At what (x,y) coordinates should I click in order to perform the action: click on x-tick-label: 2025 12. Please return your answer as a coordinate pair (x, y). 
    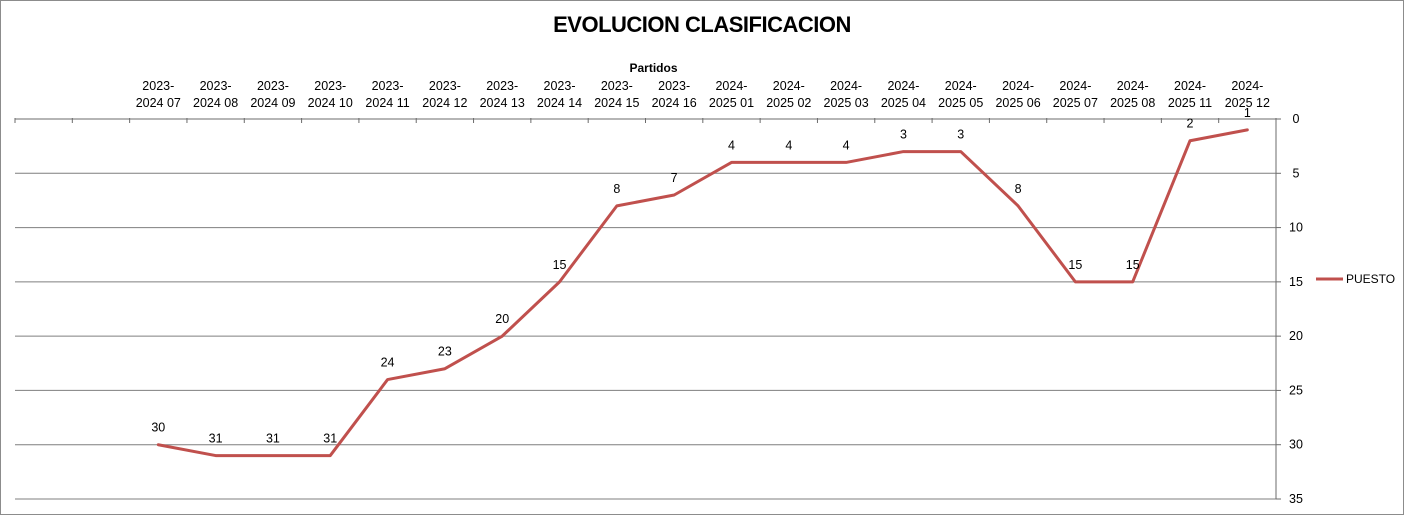
    Looking at the image, I should click on (1247, 103).